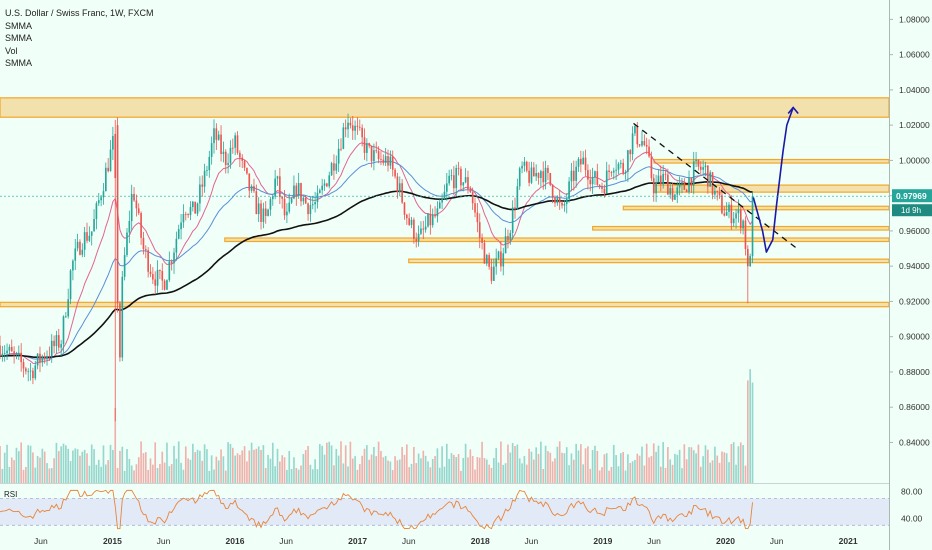 This screenshot has height=550, width=932. What do you see at coordinates (911, 210) in the screenshot?
I see `countdown-text: 1d 9h` at bounding box center [911, 210].